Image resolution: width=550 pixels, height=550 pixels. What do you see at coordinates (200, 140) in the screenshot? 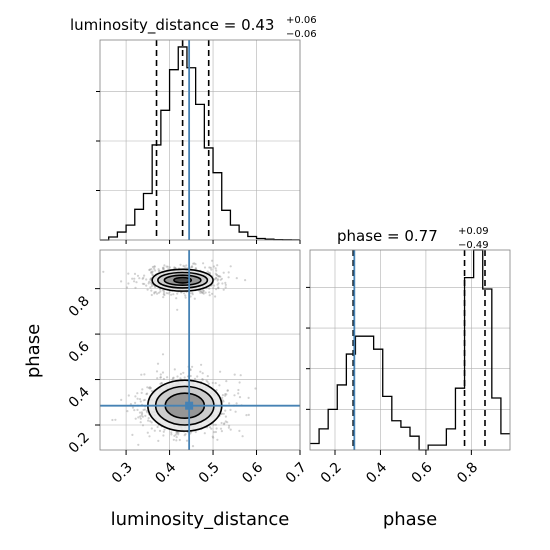
I see `top-panel-frame` at bounding box center [200, 140].